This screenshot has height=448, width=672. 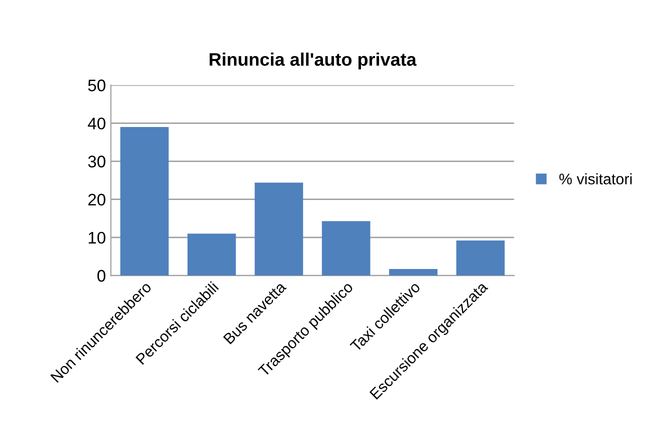 What do you see at coordinates (97, 124) in the screenshot?
I see `y-tick-label: 40` at bounding box center [97, 124].